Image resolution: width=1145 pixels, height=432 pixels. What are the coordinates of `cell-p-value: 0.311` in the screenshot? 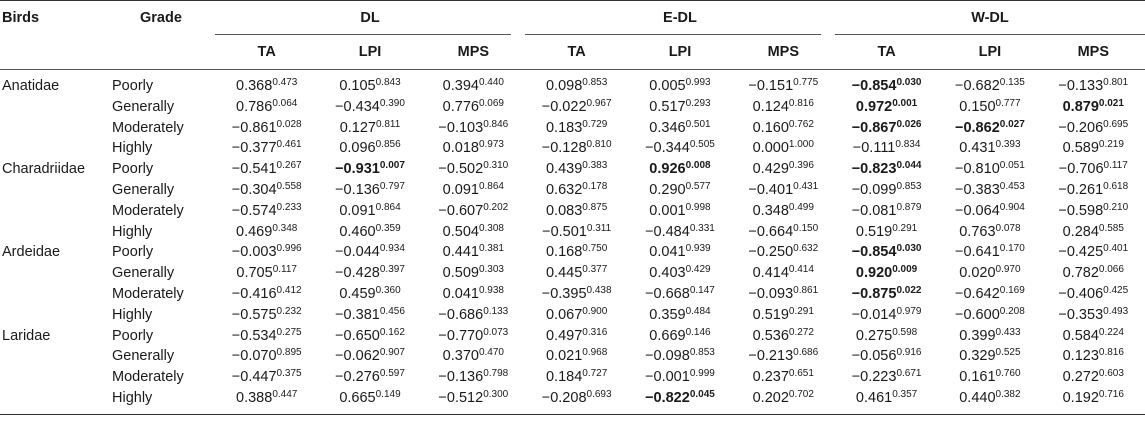 It's located at (599, 228).